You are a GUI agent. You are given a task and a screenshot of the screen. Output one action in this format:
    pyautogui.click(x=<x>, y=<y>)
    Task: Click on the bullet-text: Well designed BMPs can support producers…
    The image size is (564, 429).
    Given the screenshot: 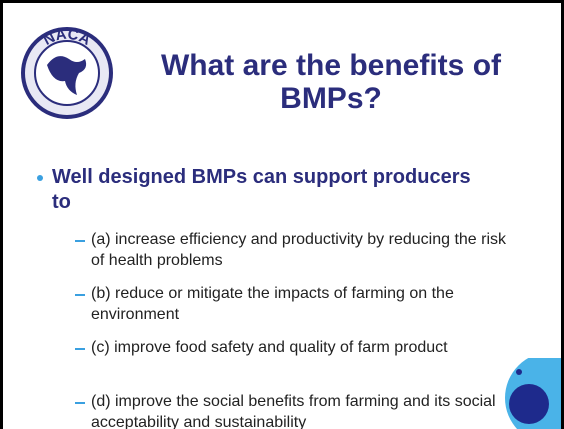 What is the action you would take?
    pyautogui.click(x=261, y=189)
    